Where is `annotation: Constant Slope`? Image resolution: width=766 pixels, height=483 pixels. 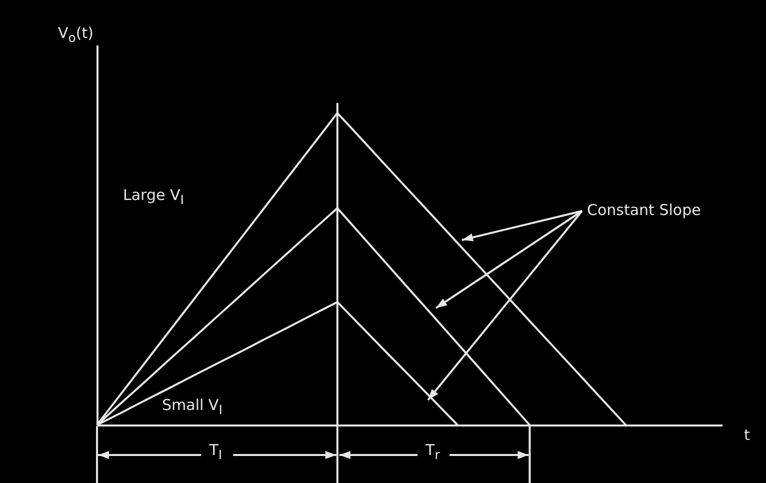
annotation: Constant Slope is located at coordinates (644, 210).